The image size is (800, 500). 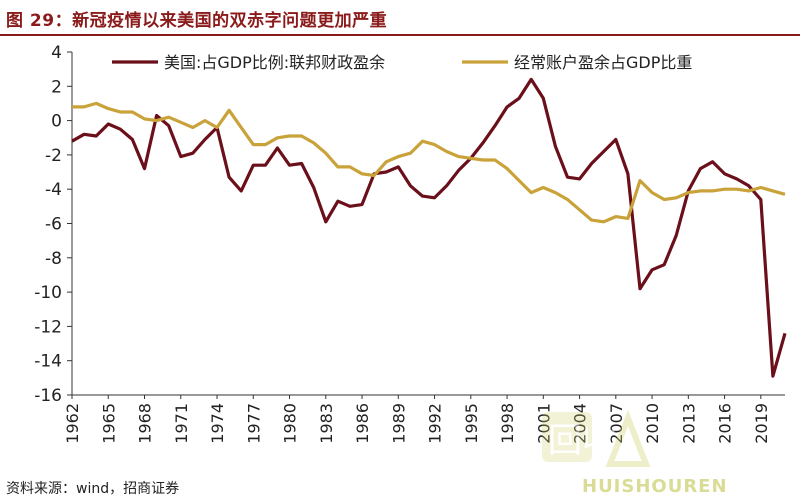 I want to click on y-tick-label: -2, so click(x=53, y=156).